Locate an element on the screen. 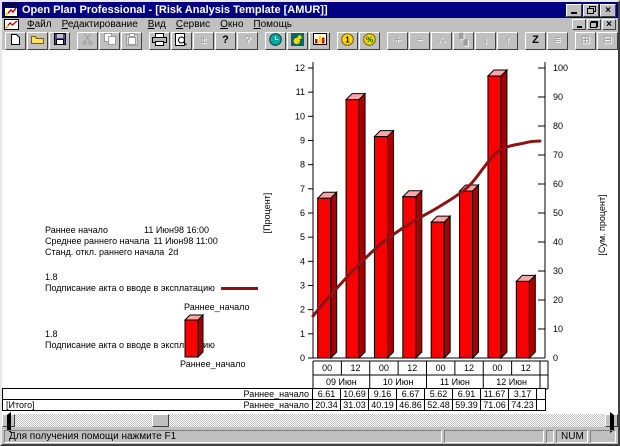  scroll-right-button is located at coordinates (611, 422).